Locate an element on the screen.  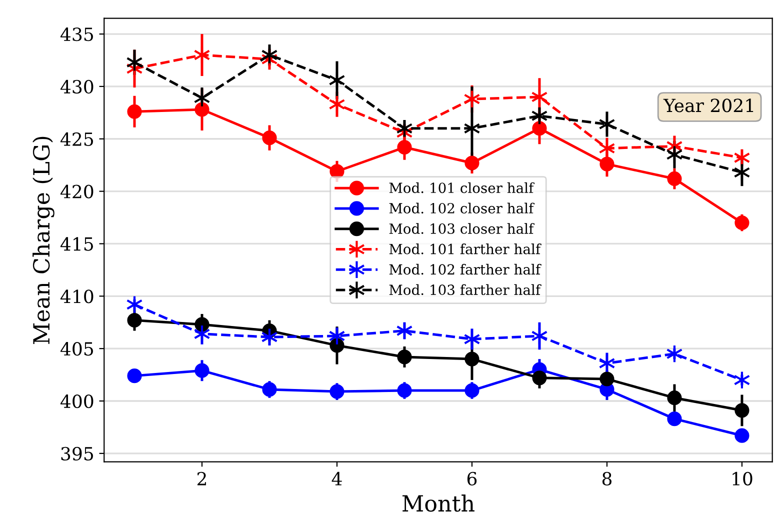
y-tick-label: 405 is located at coordinates (76, 349).